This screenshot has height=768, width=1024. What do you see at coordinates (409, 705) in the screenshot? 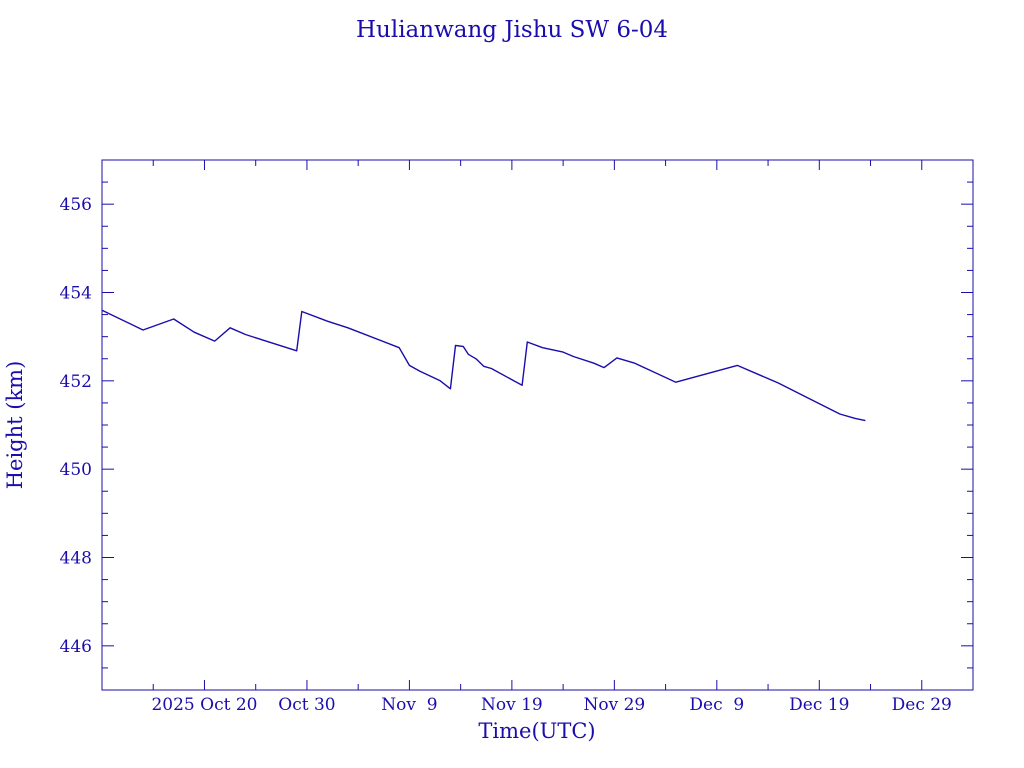
I see `x-tick-label: Nov 9` at bounding box center [409, 705].